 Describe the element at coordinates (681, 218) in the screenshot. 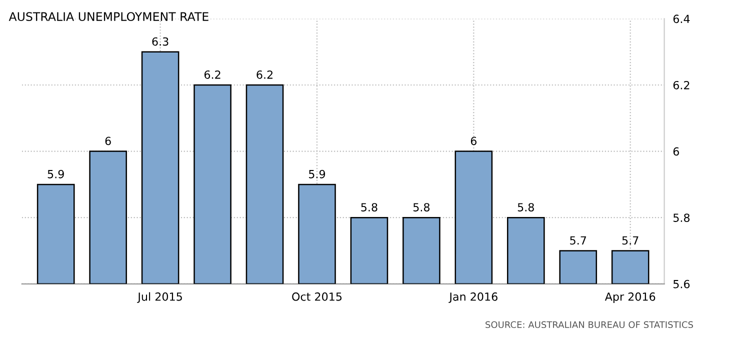

I see `y-tick-label: 5.8` at that location.